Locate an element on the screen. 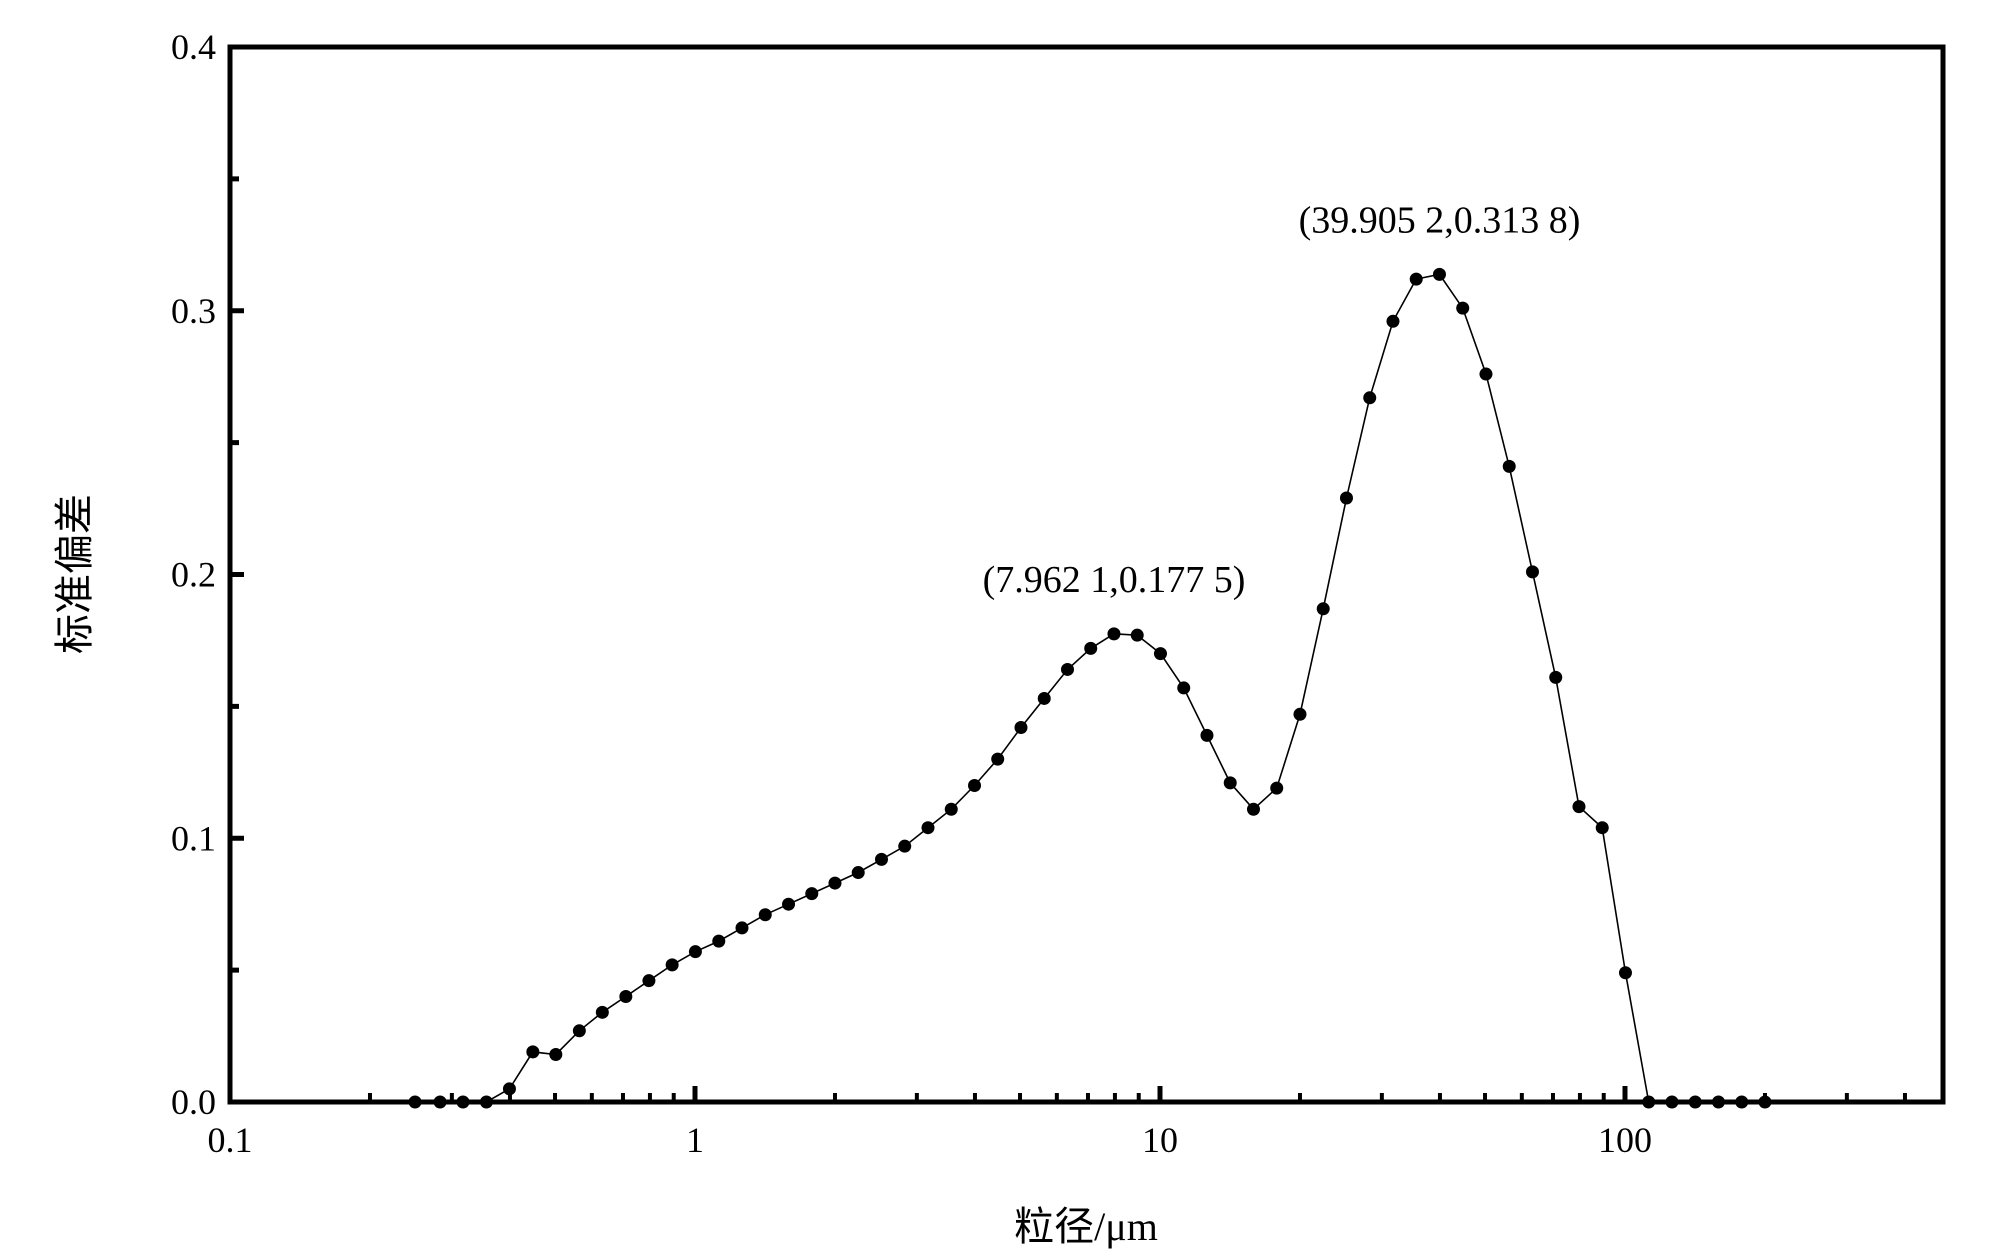 The height and width of the screenshot is (1255, 2008). y-tick-labels: 0.0 0.1 0.2 0.3 0.4 is located at coordinates (193, 574).